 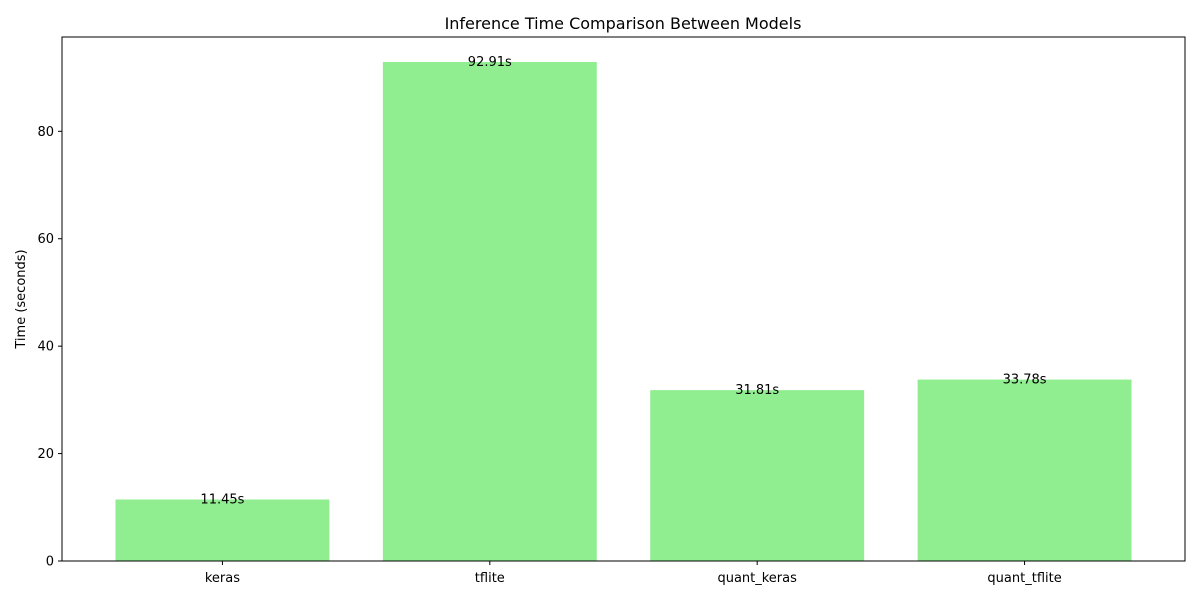 What do you see at coordinates (21, 299) in the screenshot?
I see `y-axis-label: Time (seconds)` at bounding box center [21, 299].